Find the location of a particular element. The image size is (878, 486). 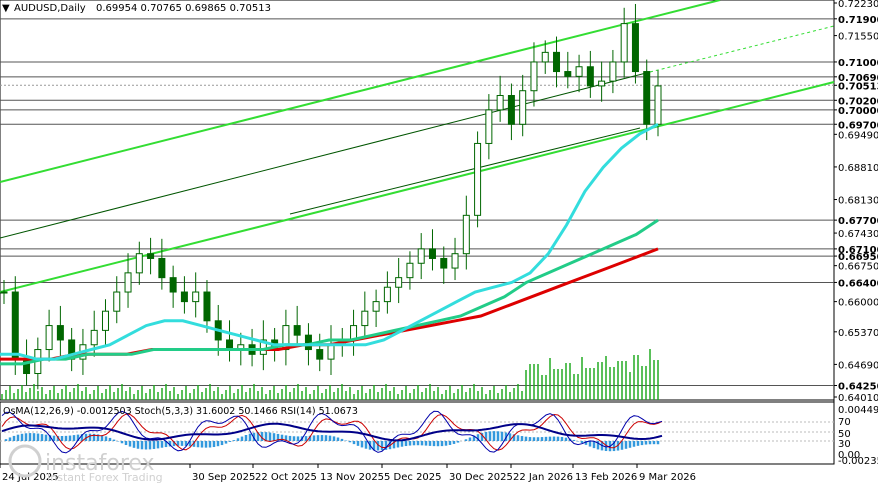

price-axis-label: 0.70513 is located at coordinates (858, 86).